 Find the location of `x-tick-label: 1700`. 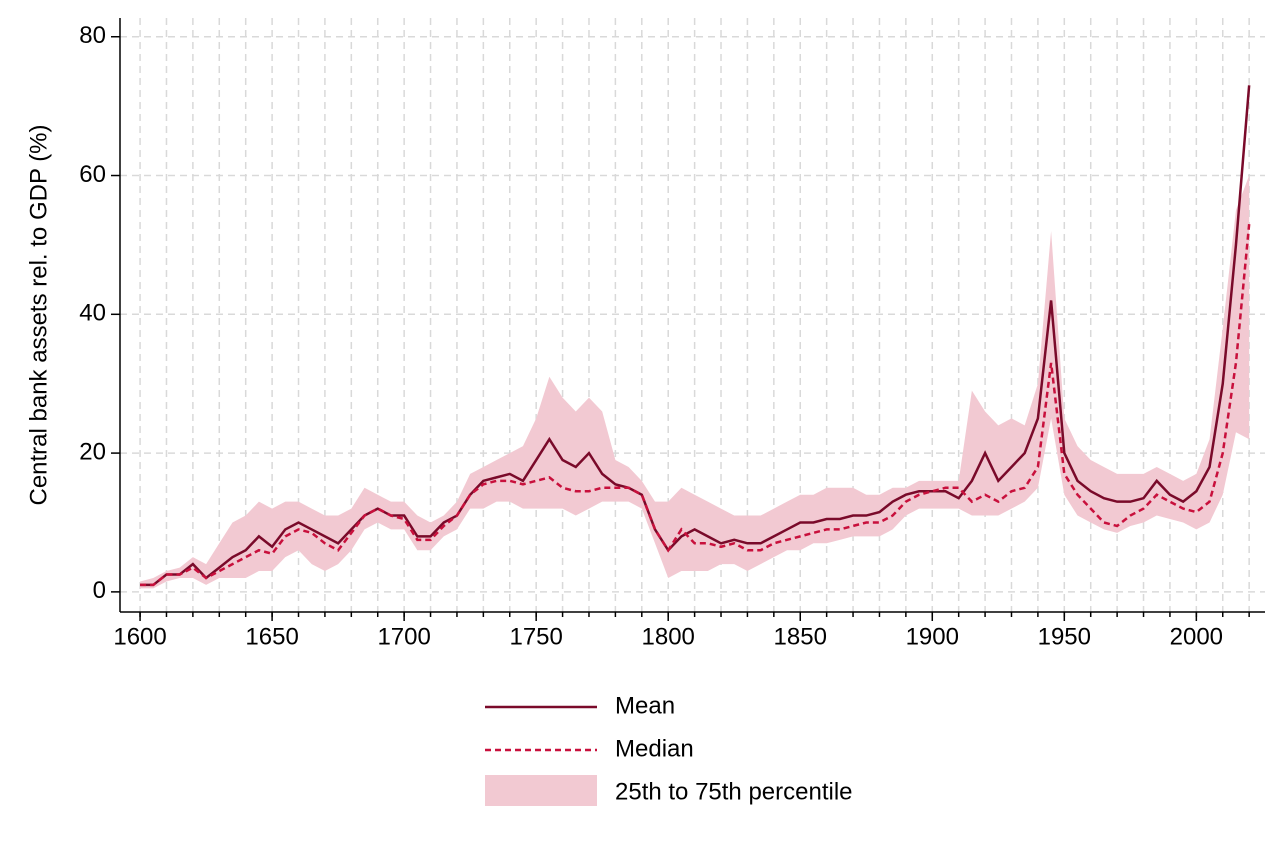

x-tick-label: 1700 is located at coordinates (403, 636).